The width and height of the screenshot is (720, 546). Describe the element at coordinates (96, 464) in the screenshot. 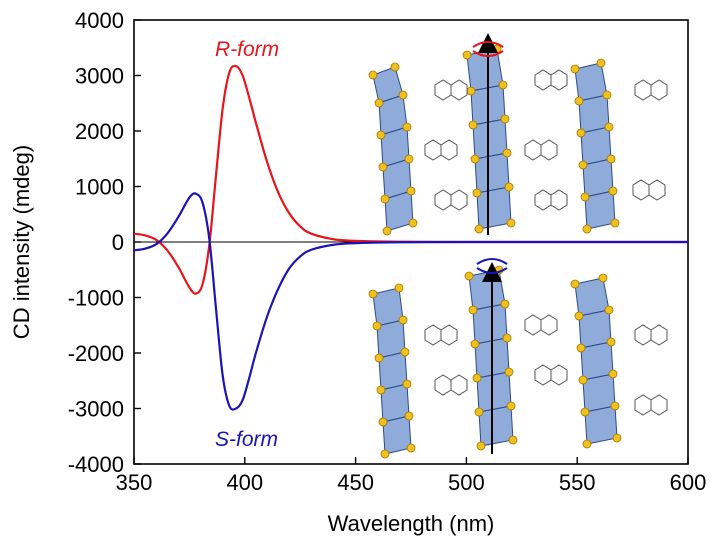

I see `y-tick-label: -4000` at that location.